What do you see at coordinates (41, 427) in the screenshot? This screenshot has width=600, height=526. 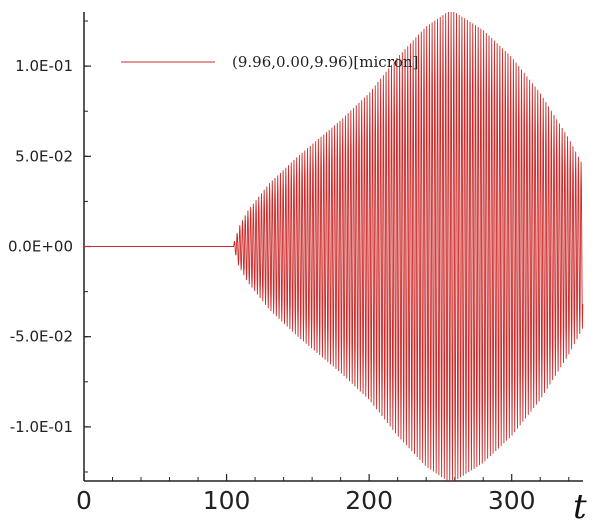 I see `y-tick-label: -1.0E-01` at bounding box center [41, 427].